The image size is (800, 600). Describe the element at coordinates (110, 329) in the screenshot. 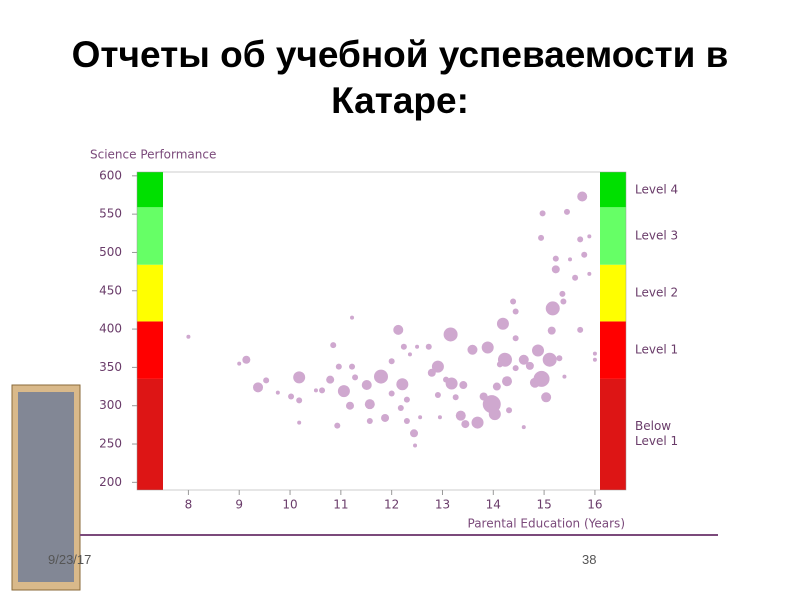

I see `y-tick-label: 400` at that location.